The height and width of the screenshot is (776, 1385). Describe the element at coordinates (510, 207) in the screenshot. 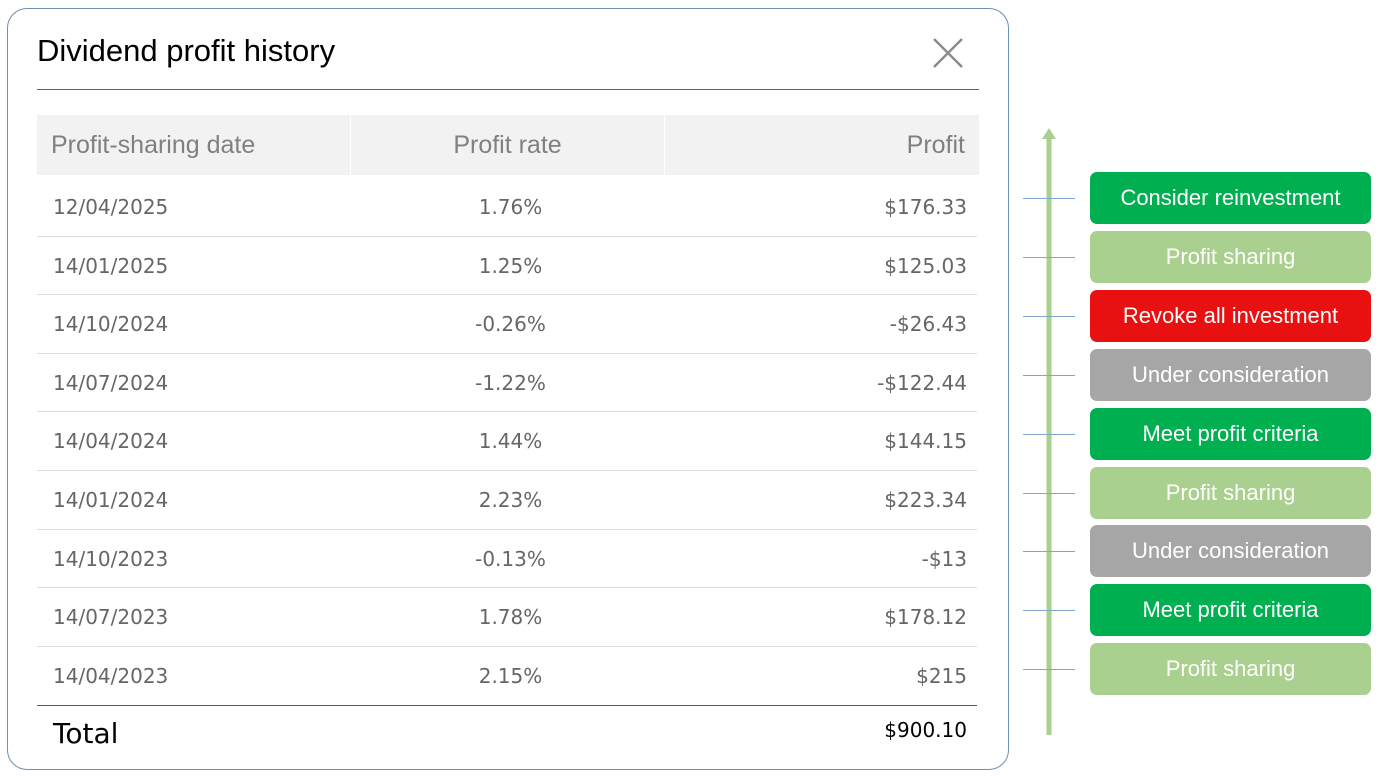

I see `table-cell: 1.76%` at that location.